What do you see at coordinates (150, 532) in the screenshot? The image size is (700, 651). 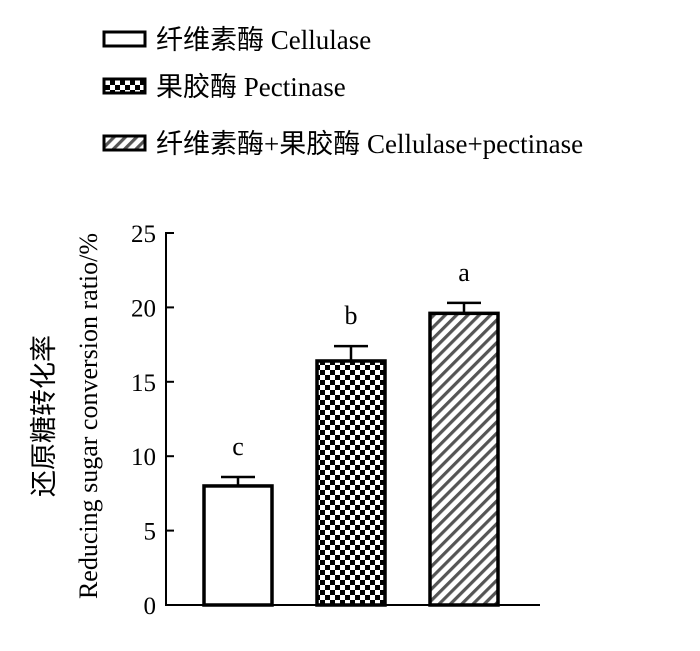 I see `y-tick-label: 5` at bounding box center [150, 532].